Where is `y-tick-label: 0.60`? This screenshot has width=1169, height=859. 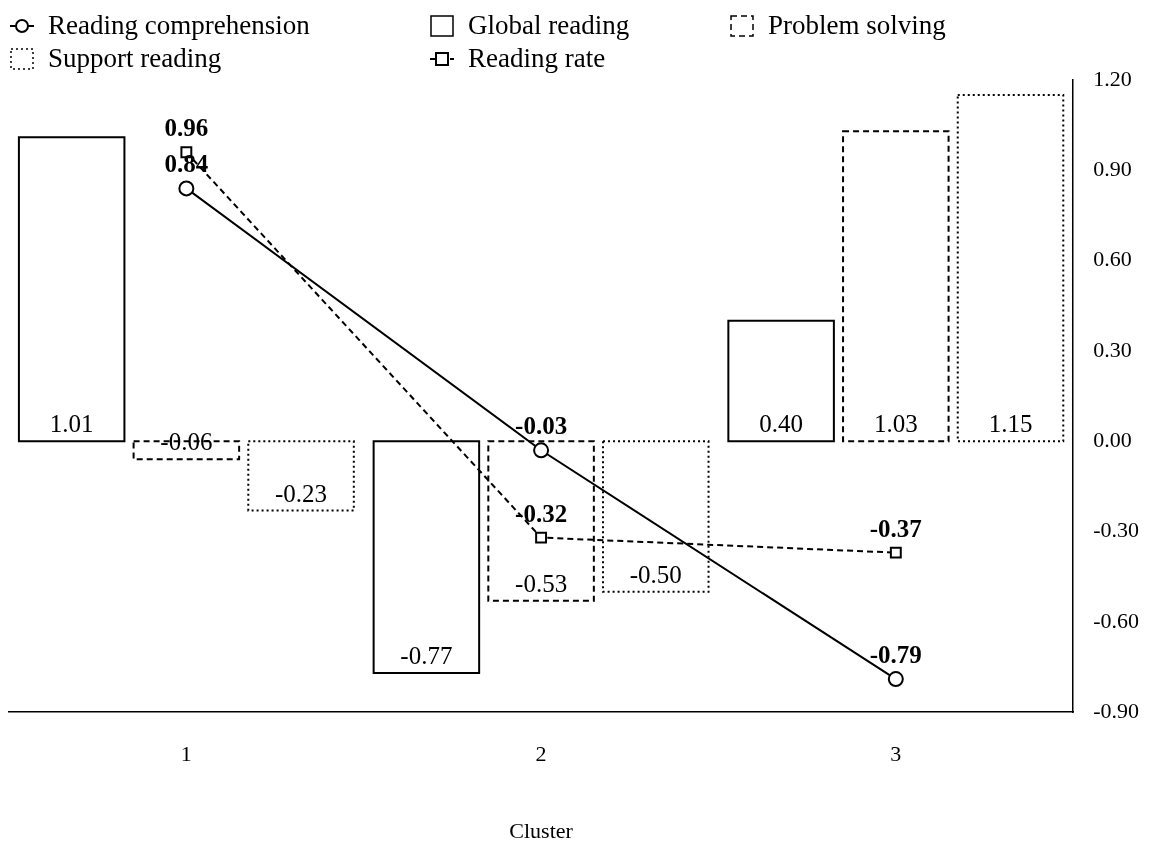 y-tick-label: 0.60 is located at coordinates (1112, 259).